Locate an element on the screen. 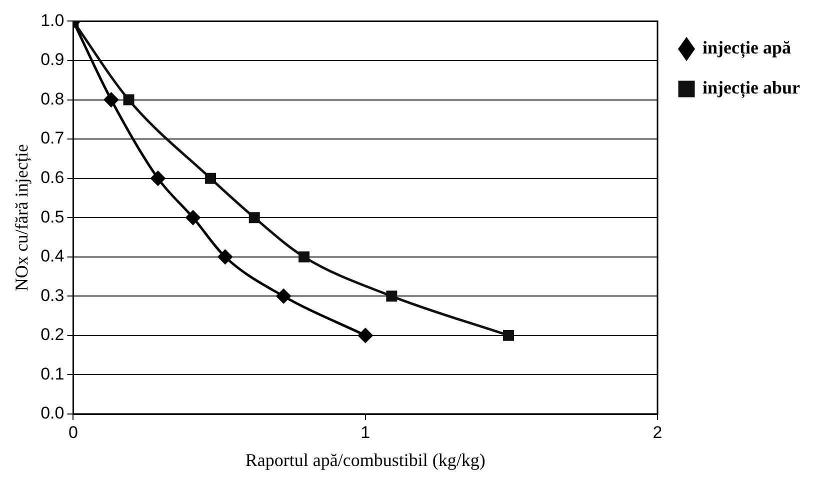 Image resolution: width=828 pixels, height=484 pixels. x-tick-label: 1 is located at coordinates (365, 432).